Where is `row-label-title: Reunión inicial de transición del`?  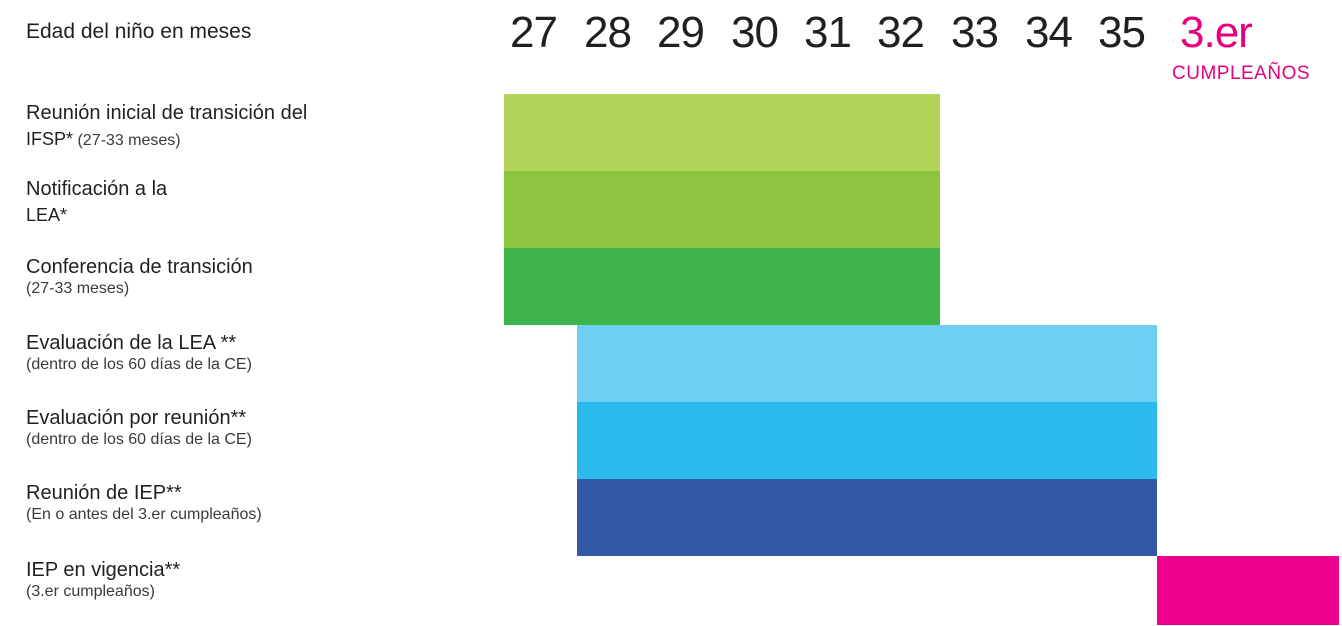
row-label-title: Reunión inicial de transición del is located at coordinates (167, 113).